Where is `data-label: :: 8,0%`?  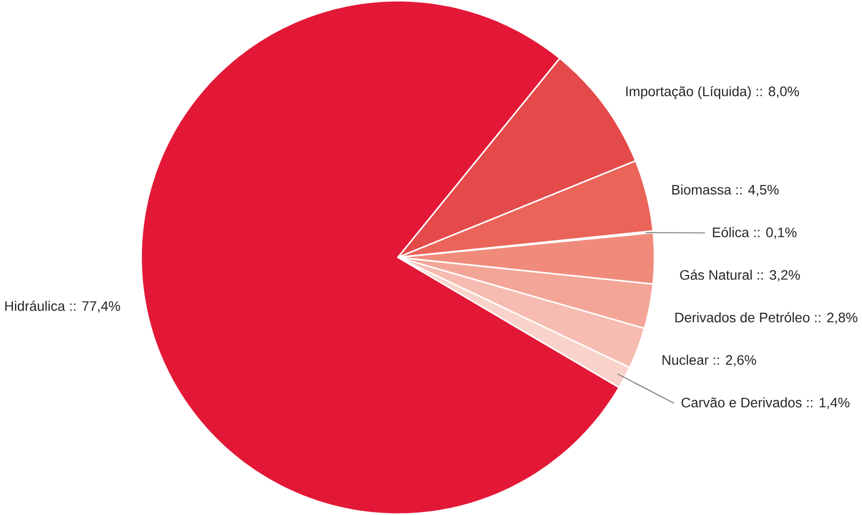
data-label: :: 8,0% is located at coordinates (777, 92).